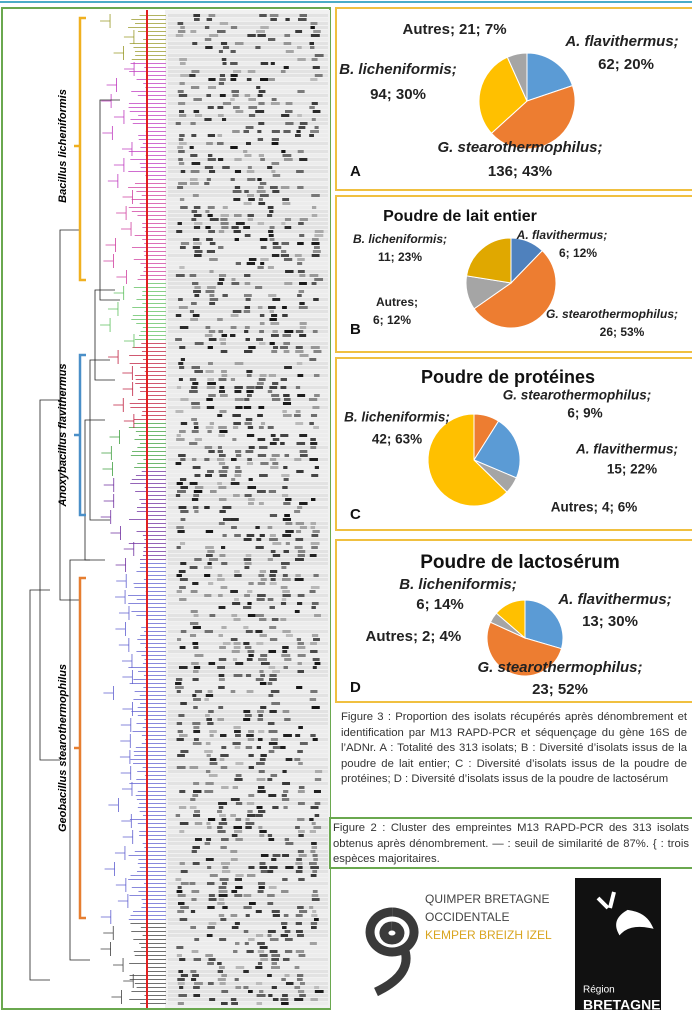  What do you see at coordinates (460, 216) in the screenshot?
I see `chart-title: Poudre de lait entier` at bounding box center [460, 216].